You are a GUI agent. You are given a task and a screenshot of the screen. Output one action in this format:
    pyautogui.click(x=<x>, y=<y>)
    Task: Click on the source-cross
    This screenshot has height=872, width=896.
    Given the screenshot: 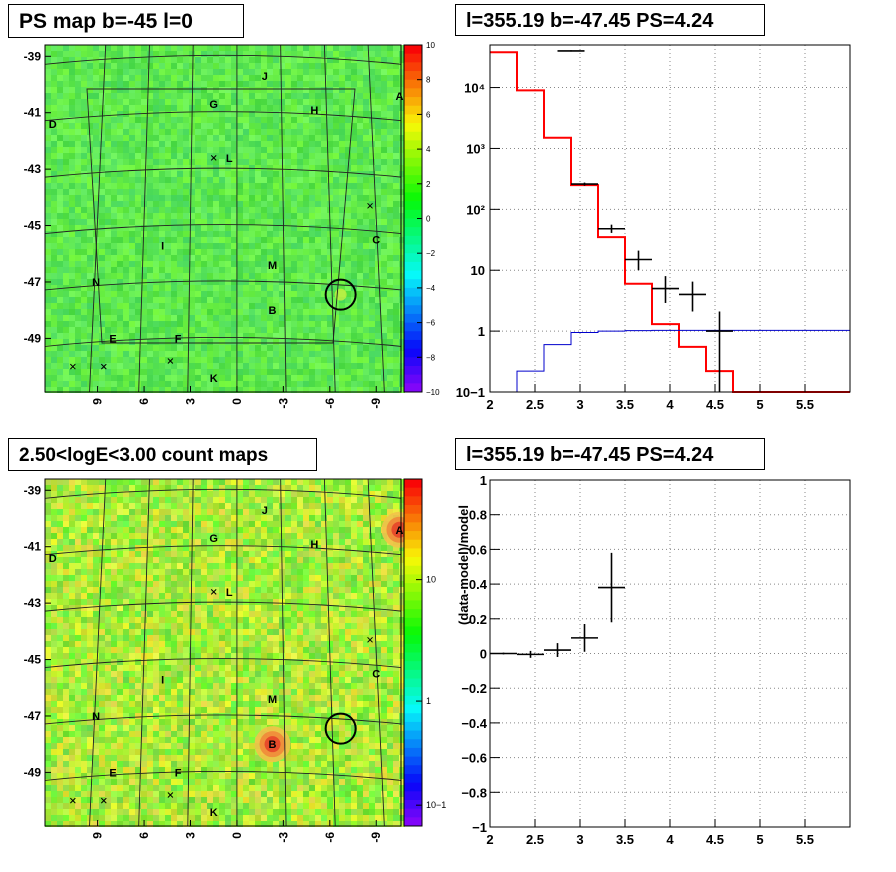 What is the action you would take?
    pyautogui.click(x=370, y=205)
    